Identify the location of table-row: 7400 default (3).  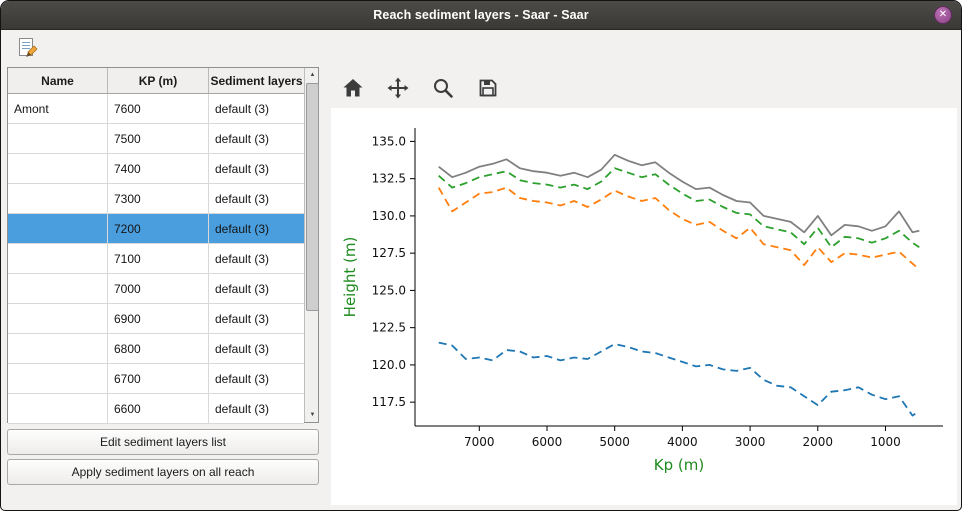
(156, 169).